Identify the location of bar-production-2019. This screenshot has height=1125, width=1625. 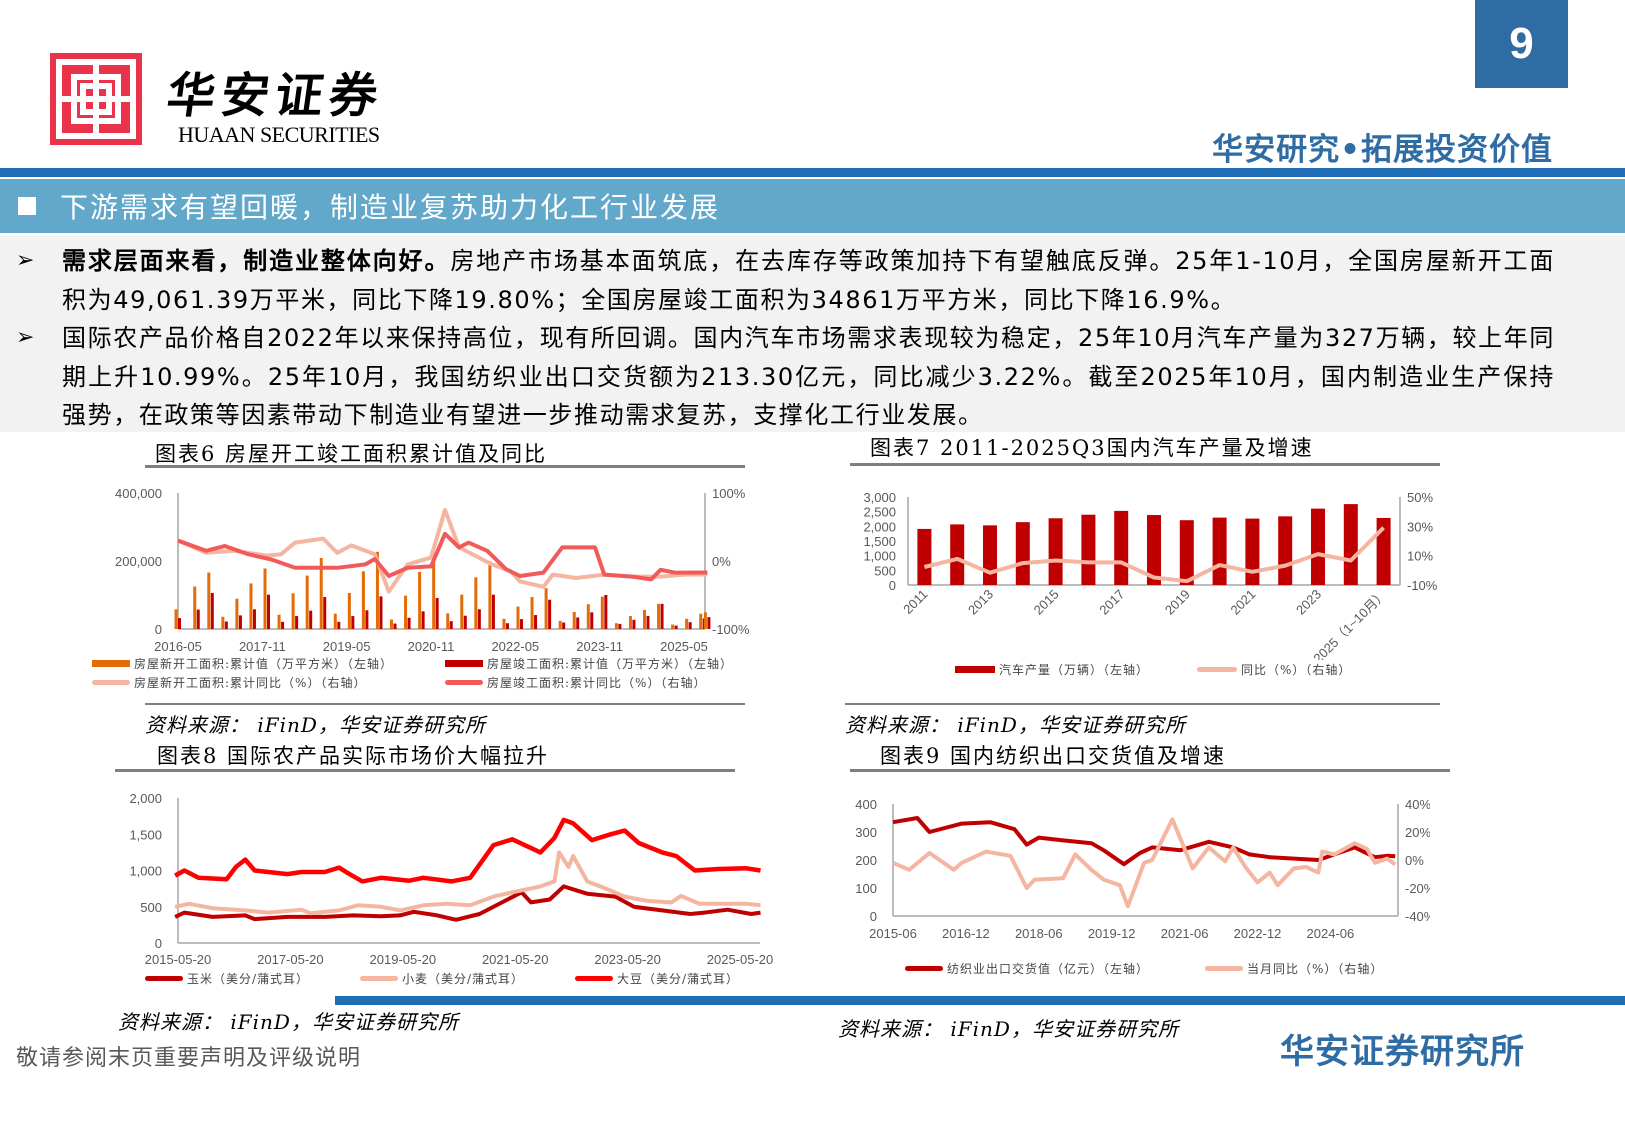
(1186, 552).